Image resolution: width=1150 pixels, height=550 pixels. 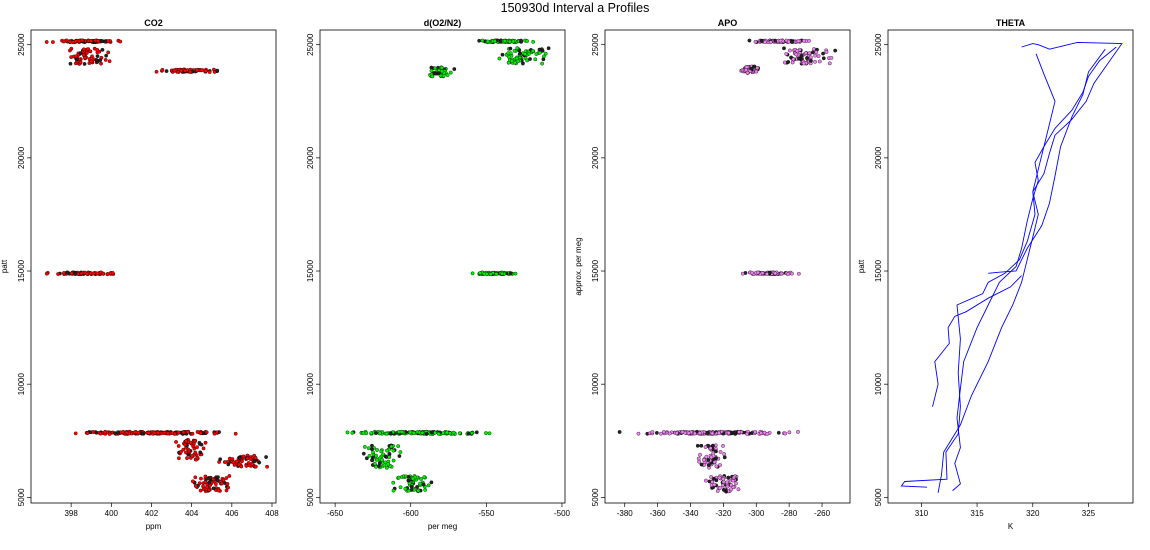 What do you see at coordinates (1089, 513) in the screenshot?
I see `panel3-x-tick-label-325: 325` at bounding box center [1089, 513].